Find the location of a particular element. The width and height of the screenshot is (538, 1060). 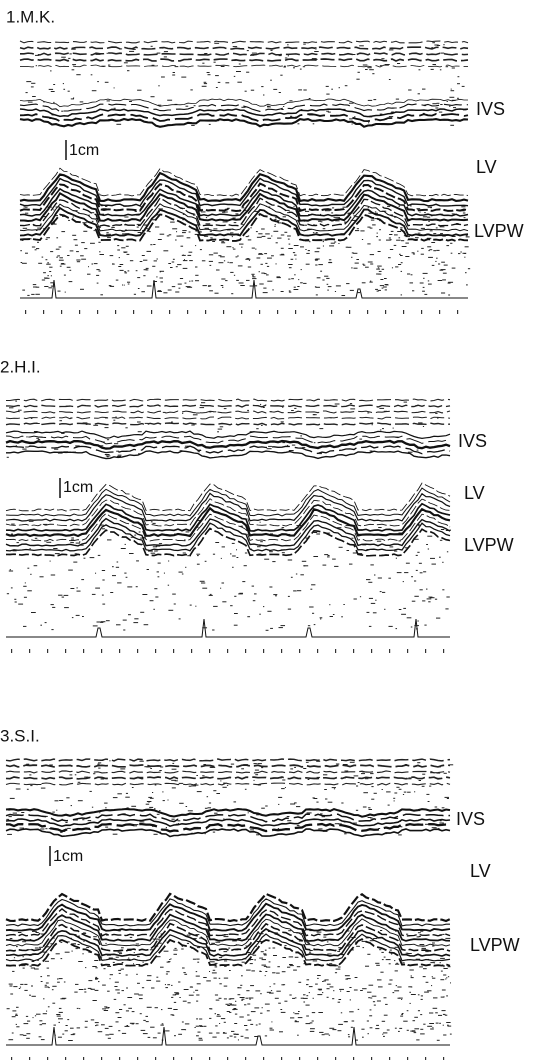

echo-trace is located at coordinates (228, 778).